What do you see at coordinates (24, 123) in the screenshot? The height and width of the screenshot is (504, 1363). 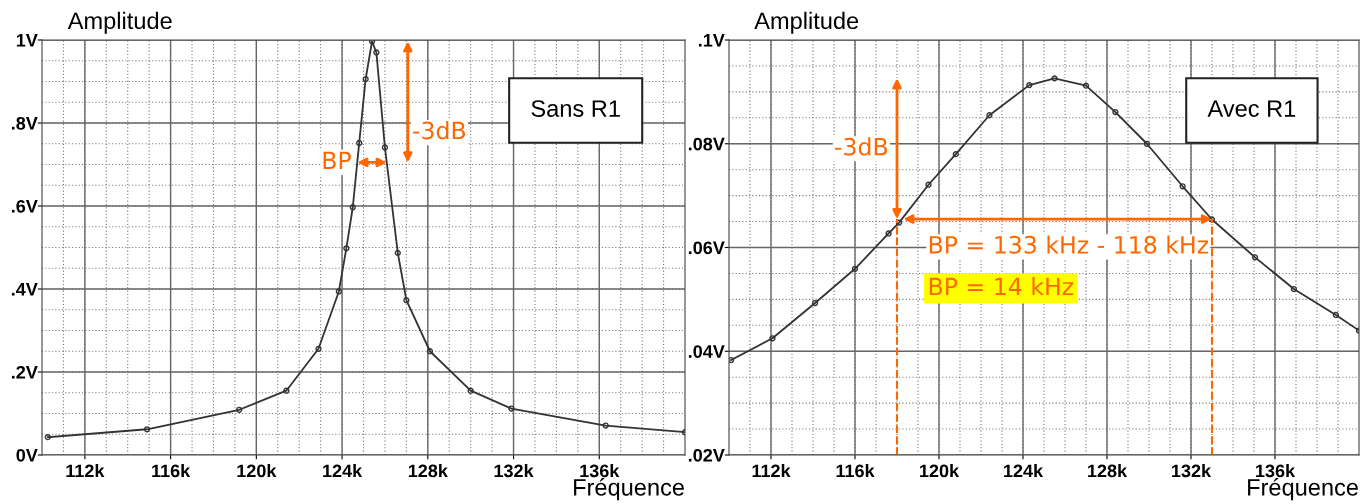 I see `y-tick-label: .8V` at bounding box center [24, 123].